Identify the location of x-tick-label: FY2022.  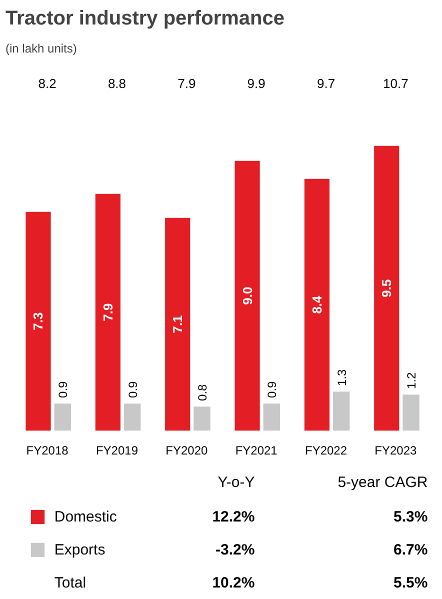
(326, 451).